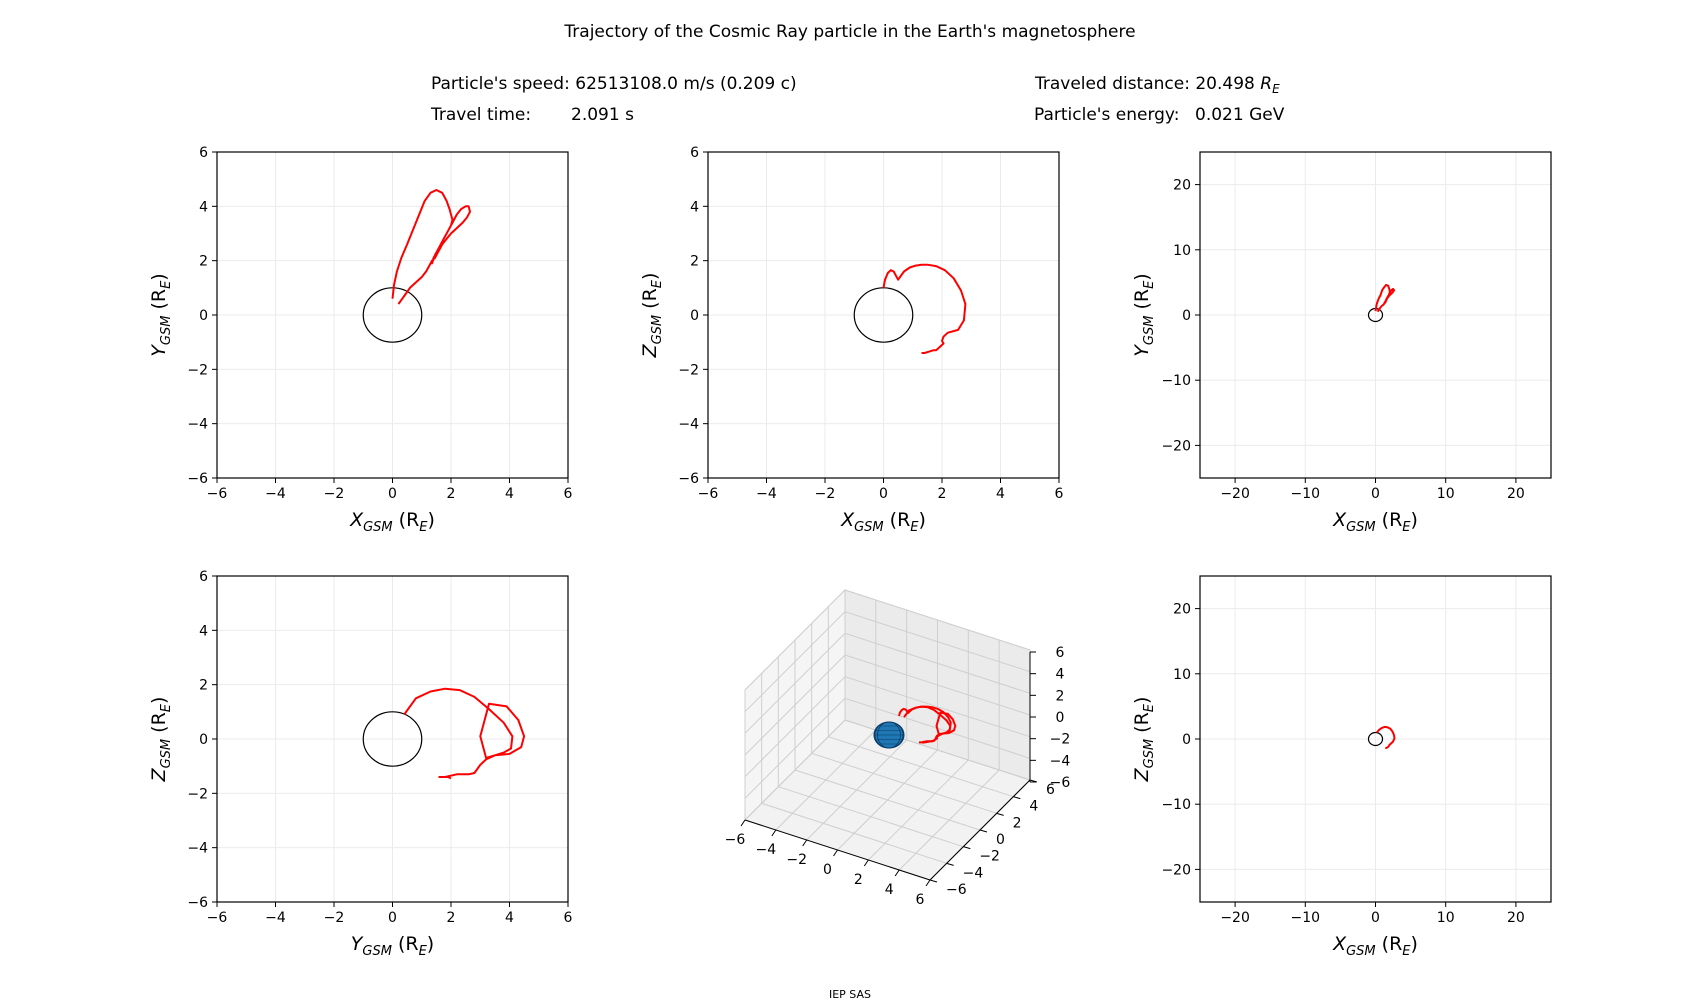 This screenshot has height=1001, width=1700. Describe the element at coordinates (392, 946) in the screenshot. I see `x-axis-label: YGSM (RE)` at that location.